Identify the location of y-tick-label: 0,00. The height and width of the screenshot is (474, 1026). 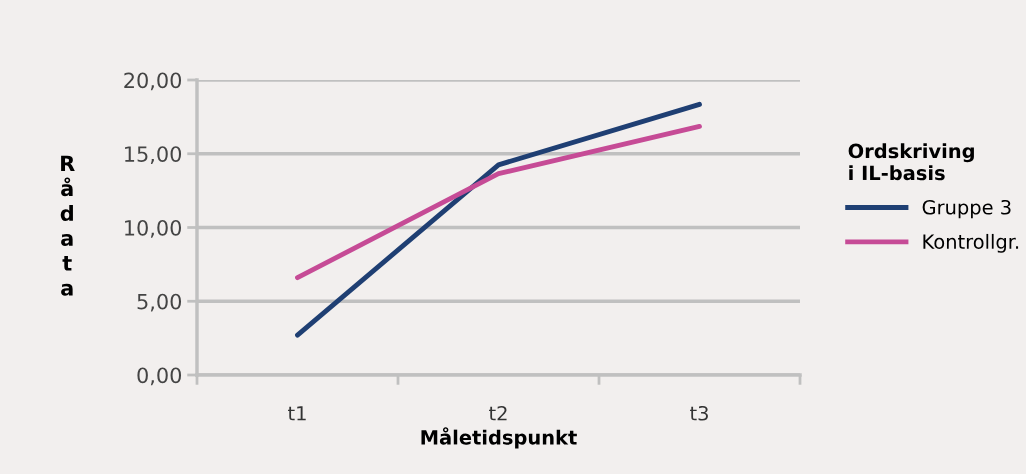
(159, 376).